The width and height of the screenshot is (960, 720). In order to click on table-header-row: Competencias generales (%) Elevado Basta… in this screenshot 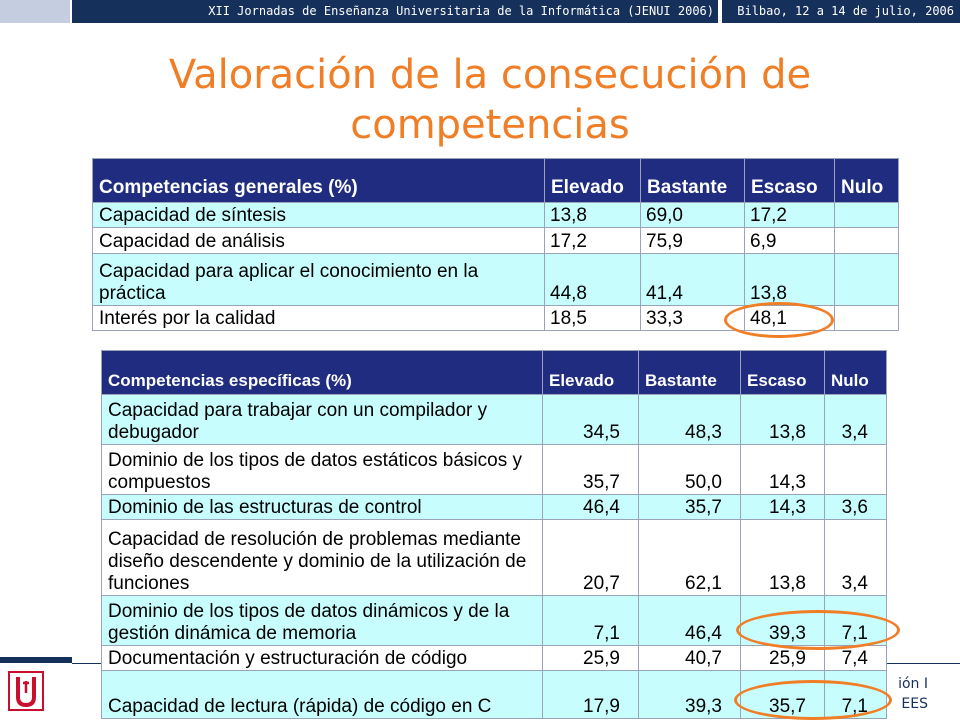, I will do `click(495, 180)`.